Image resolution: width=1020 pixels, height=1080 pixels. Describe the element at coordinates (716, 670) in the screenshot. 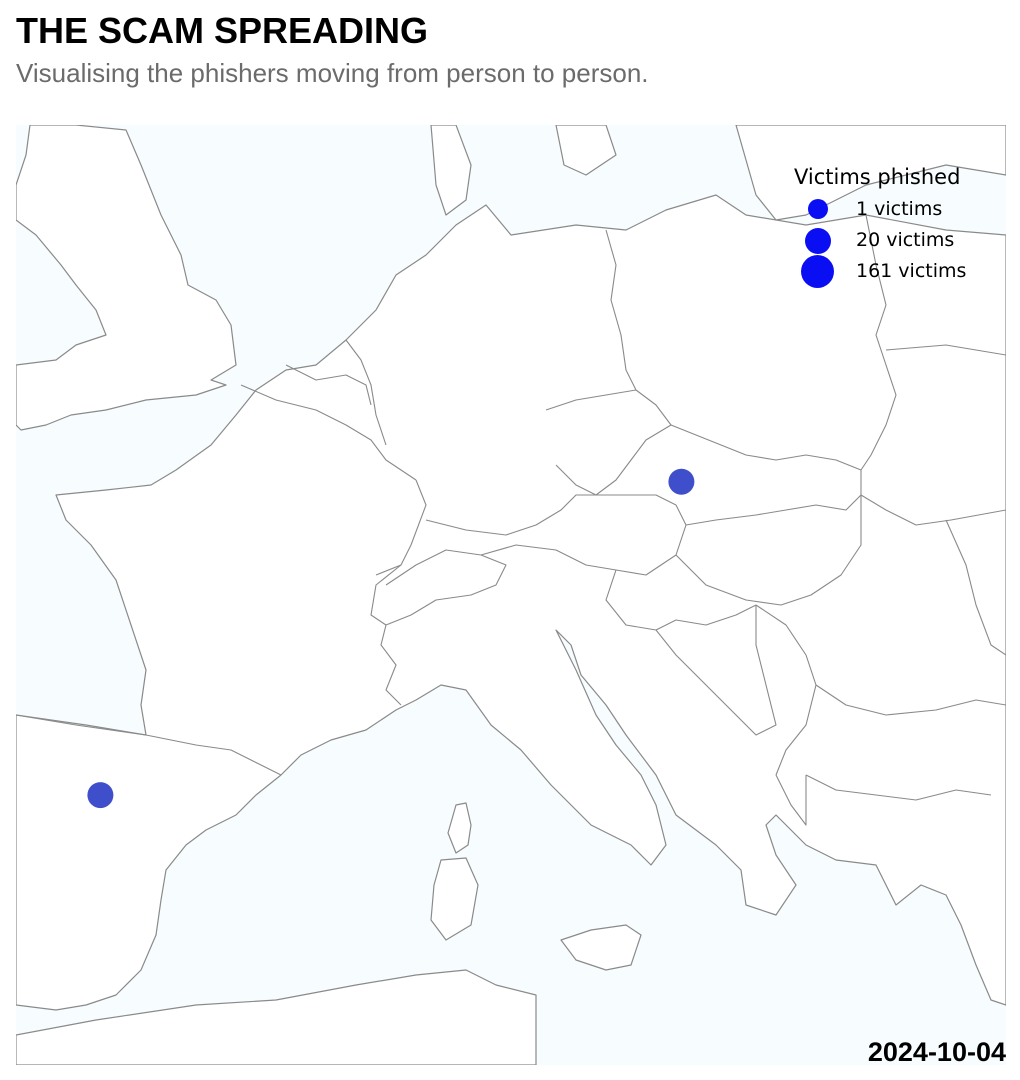

I see `border-bosnia` at that location.